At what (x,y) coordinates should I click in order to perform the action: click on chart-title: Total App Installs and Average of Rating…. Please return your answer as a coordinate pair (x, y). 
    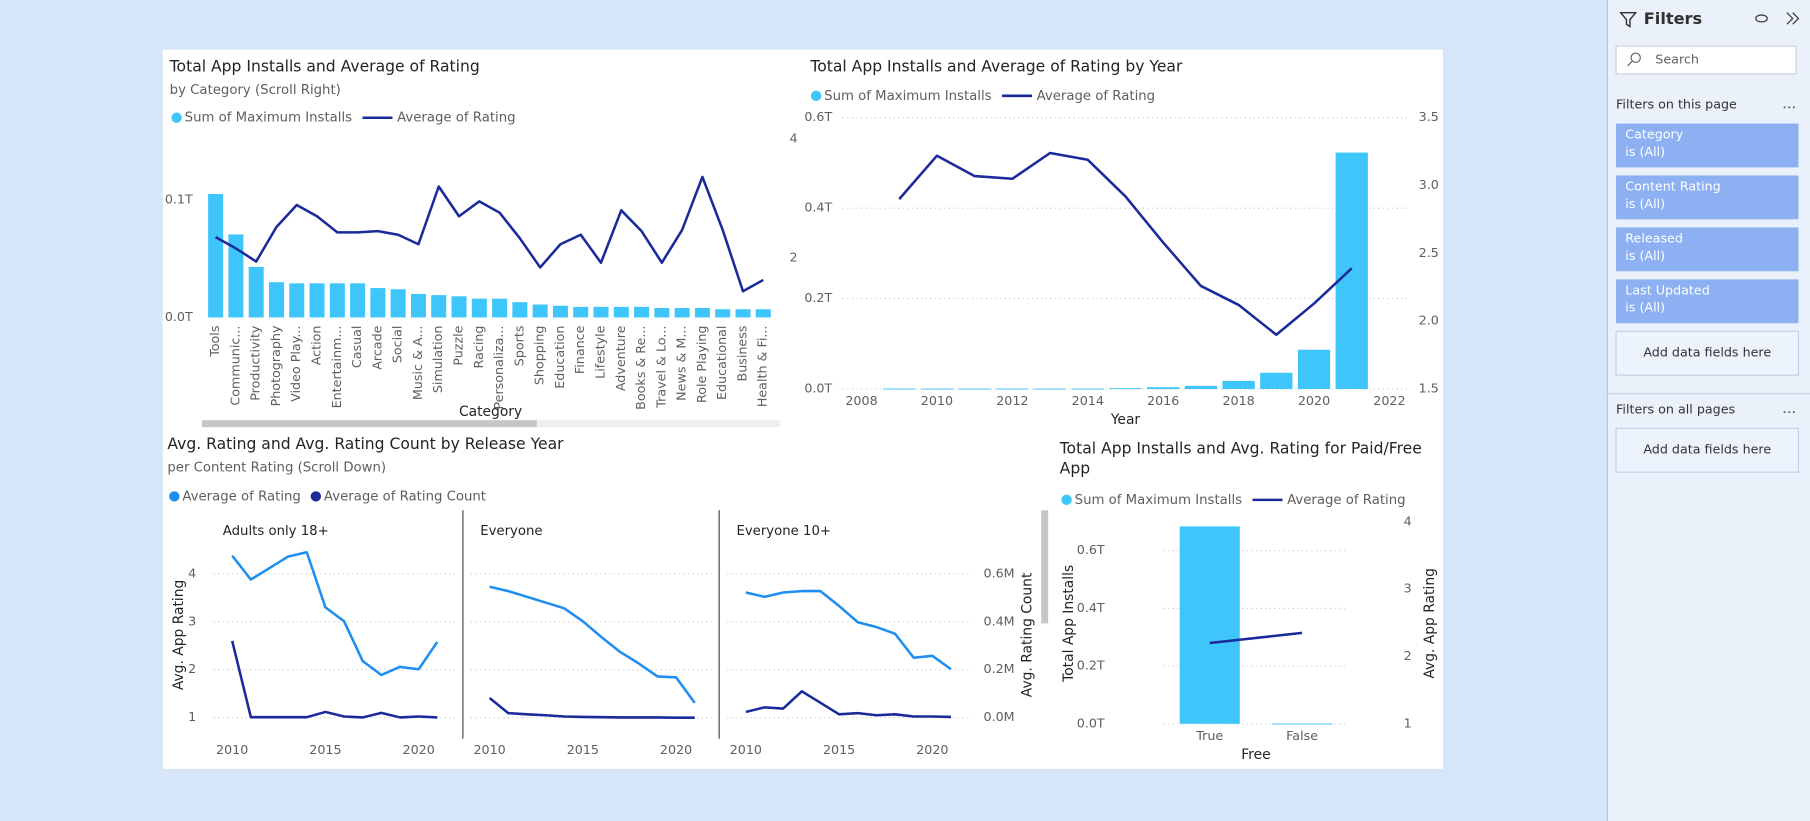
    Looking at the image, I should click on (996, 66).